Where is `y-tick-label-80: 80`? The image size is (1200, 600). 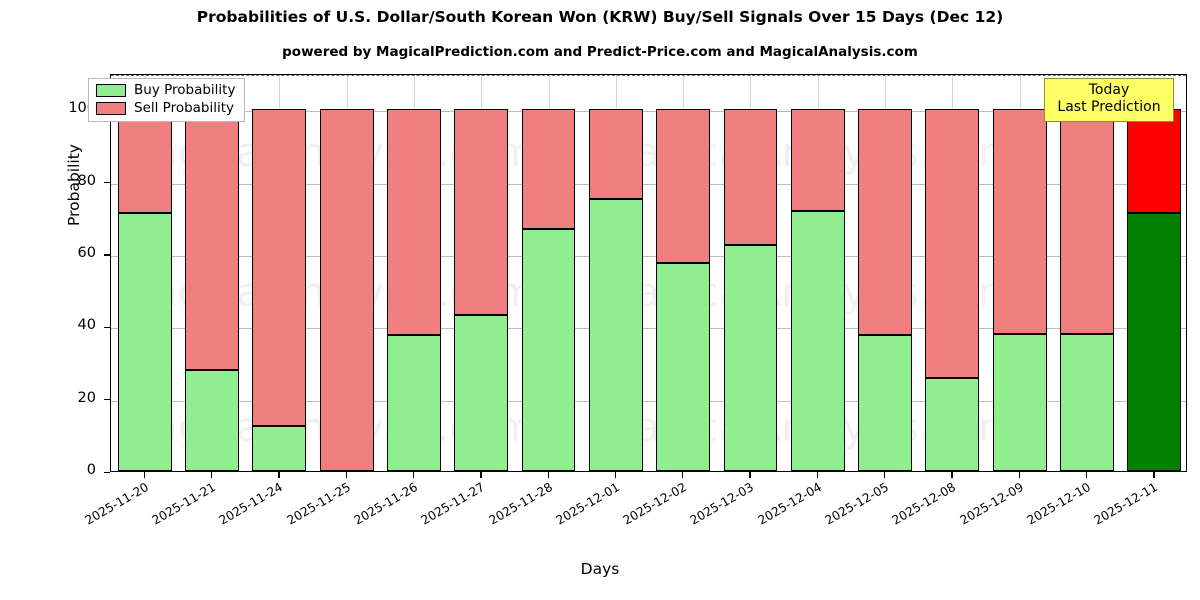
y-tick-label-80: 80 is located at coordinates (86, 180).